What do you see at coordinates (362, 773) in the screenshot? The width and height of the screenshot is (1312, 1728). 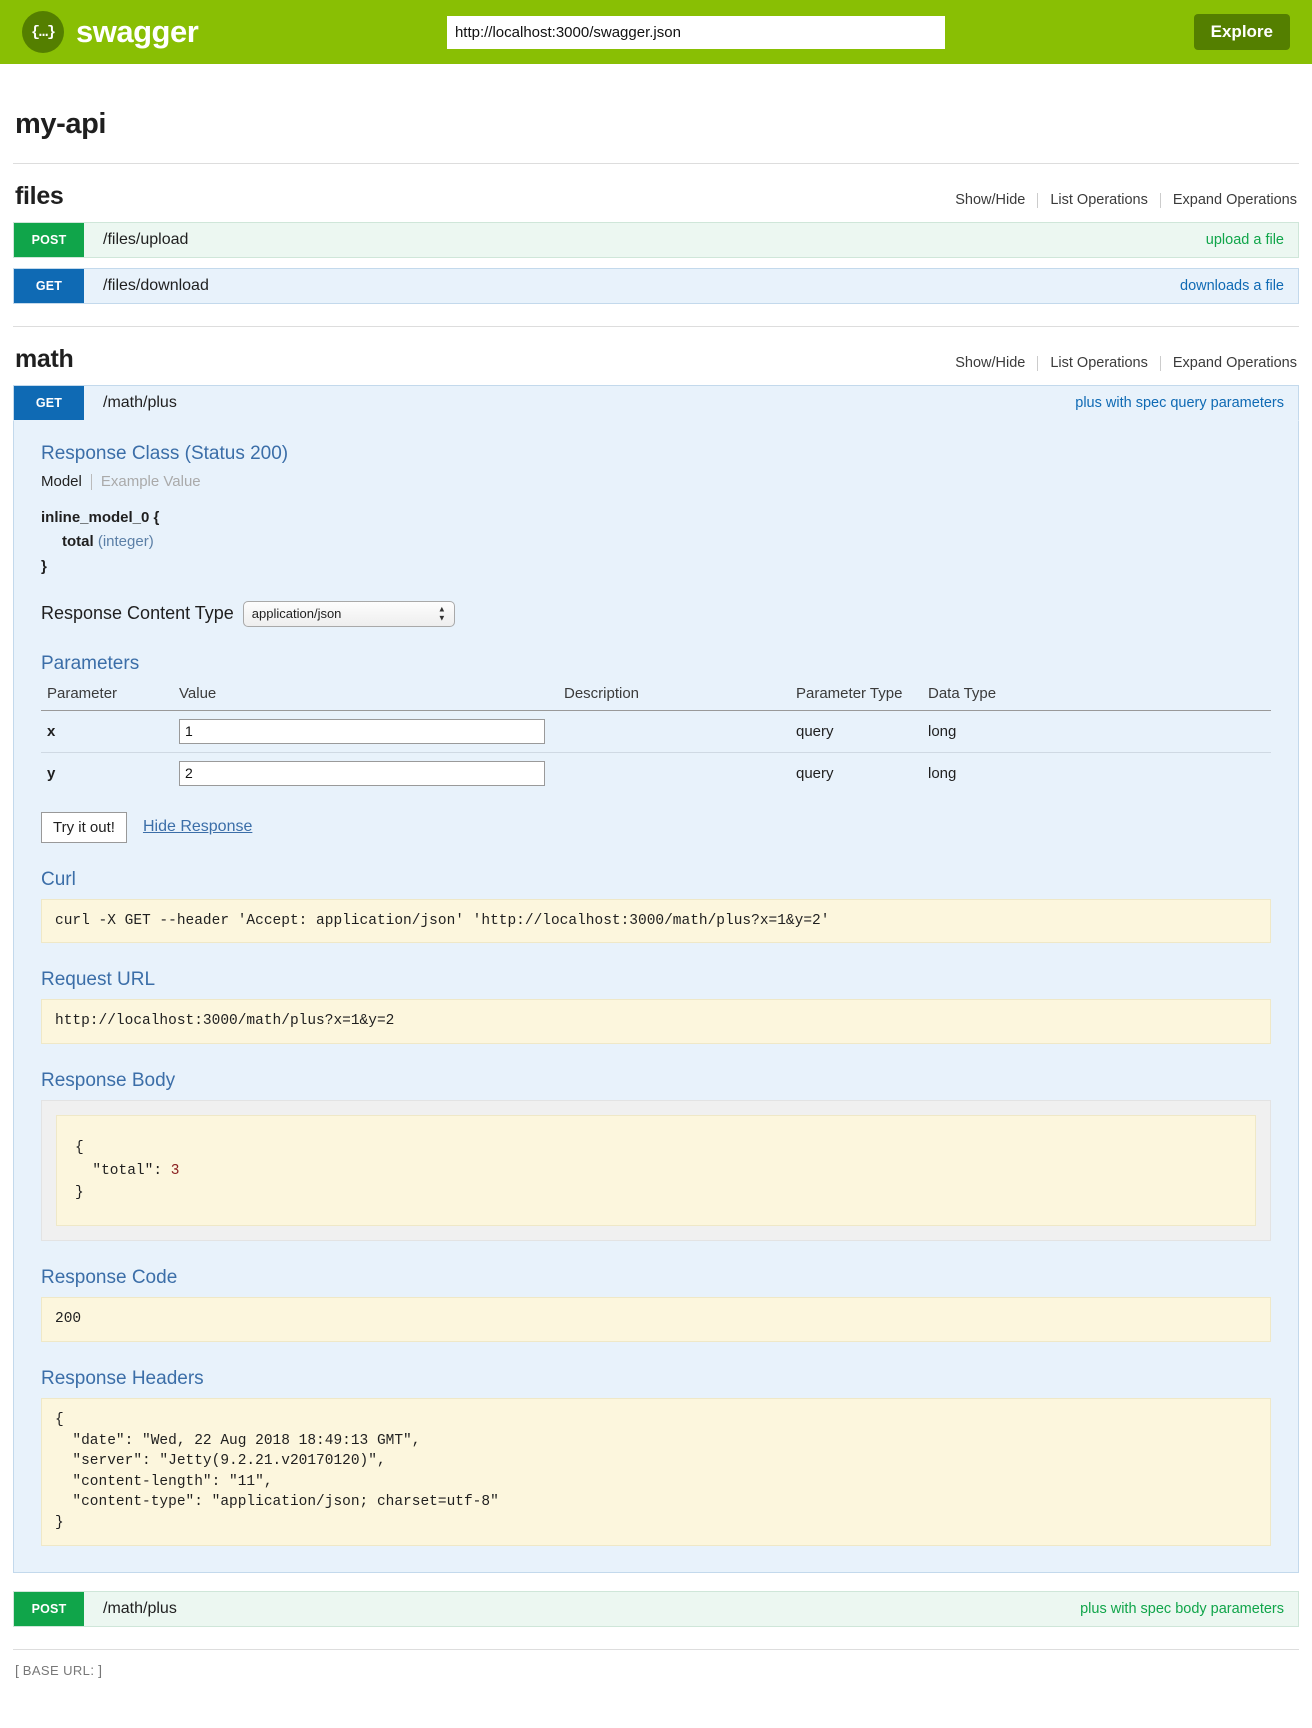 I see `param-input-y` at bounding box center [362, 773].